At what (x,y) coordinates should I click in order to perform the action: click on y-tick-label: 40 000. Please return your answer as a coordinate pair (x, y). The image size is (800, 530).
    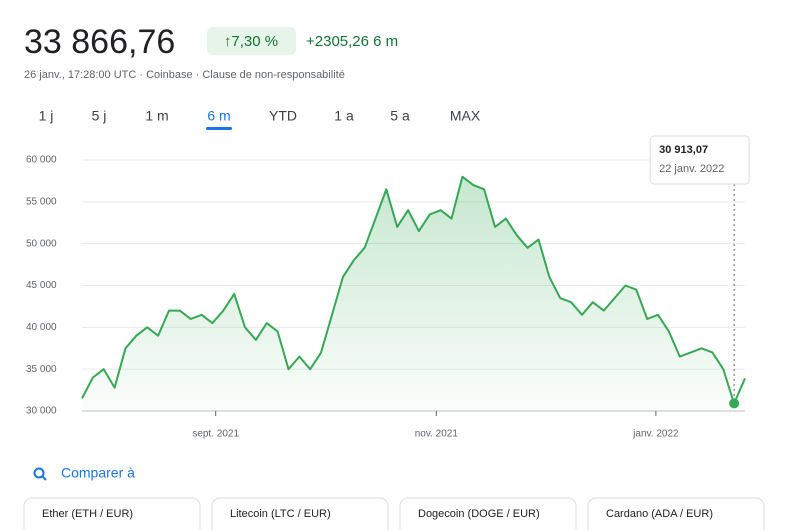
    Looking at the image, I should click on (41, 327).